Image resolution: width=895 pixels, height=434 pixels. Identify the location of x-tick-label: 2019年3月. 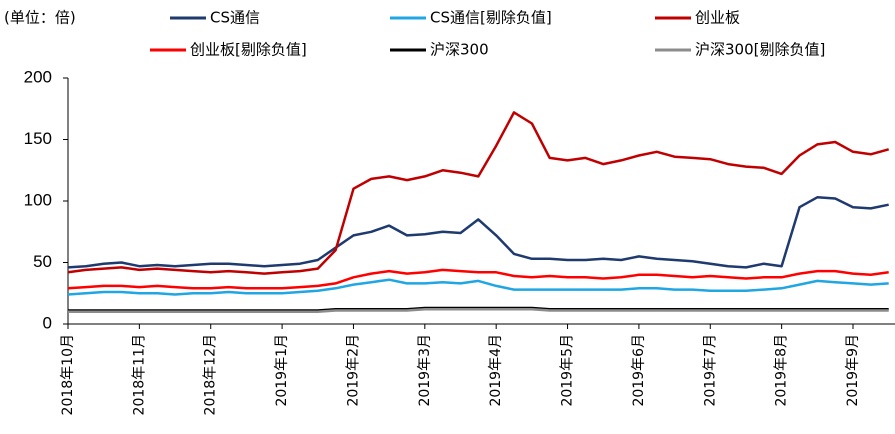
(425, 370).